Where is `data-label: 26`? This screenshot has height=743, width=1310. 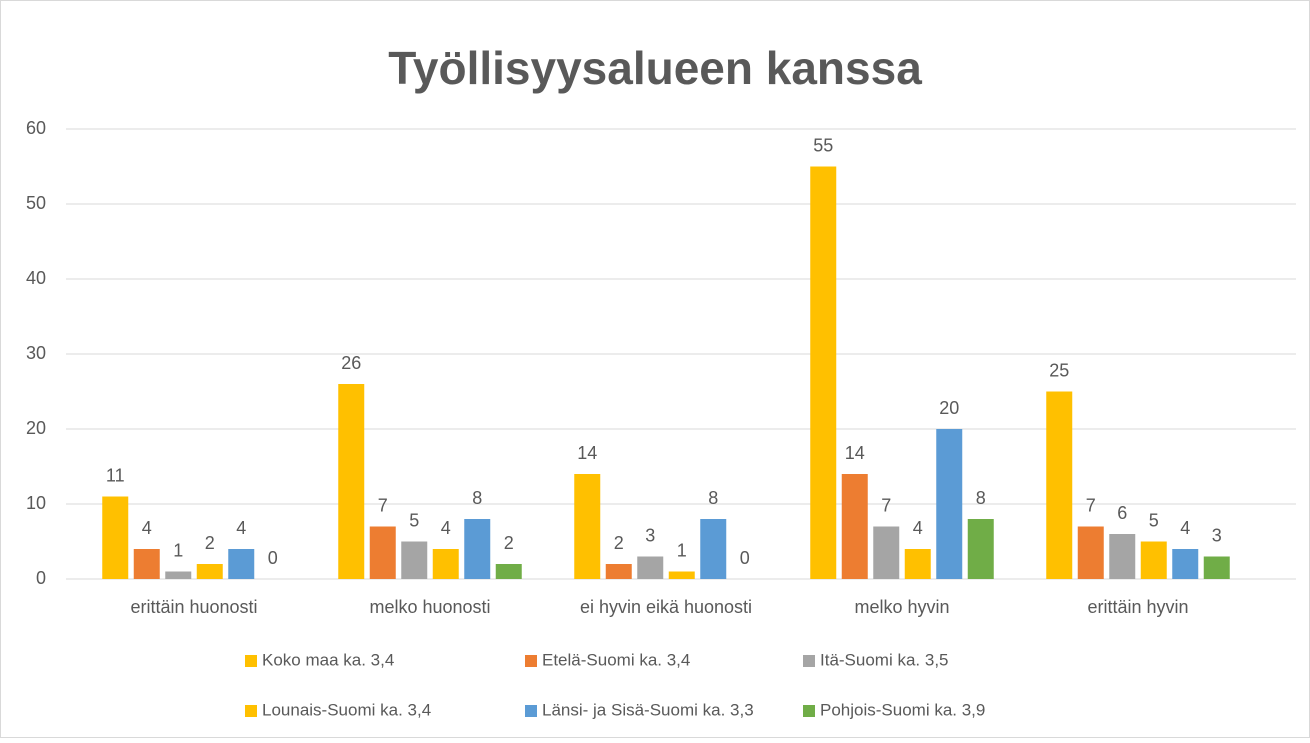 data-label: 26 is located at coordinates (351, 363).